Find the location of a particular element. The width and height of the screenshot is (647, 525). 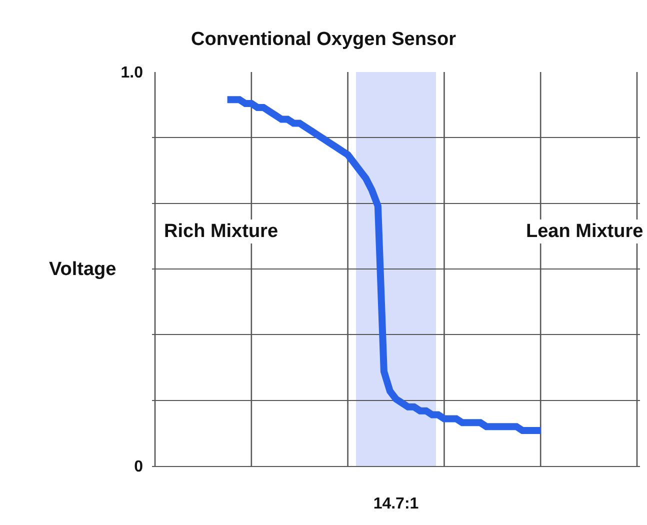

y-axis-title: Voltage is located at coordinates (82, 269).